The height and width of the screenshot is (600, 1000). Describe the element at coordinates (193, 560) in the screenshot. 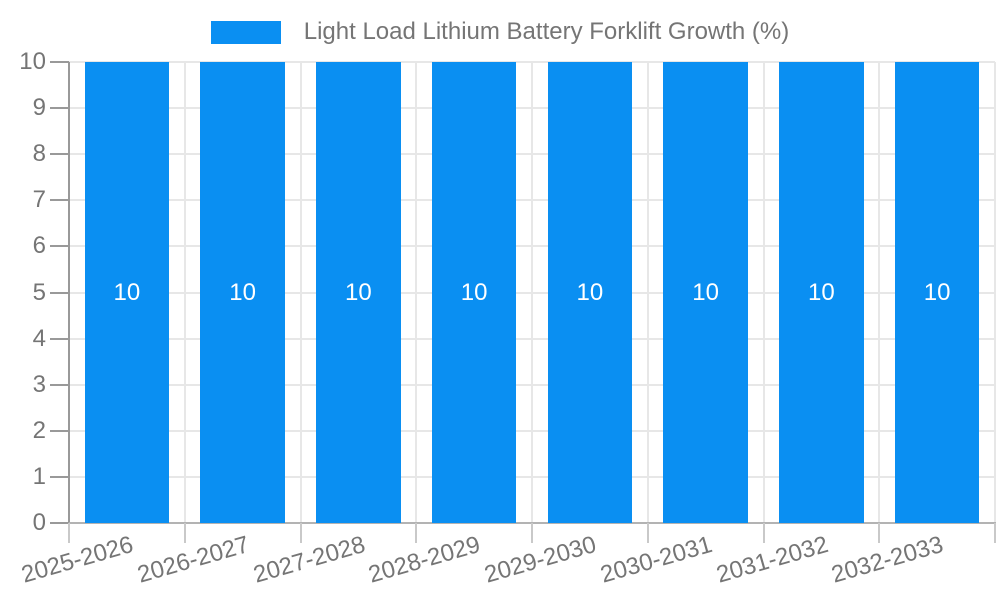

I see `x-axis-label: 2026-2027` at that location.